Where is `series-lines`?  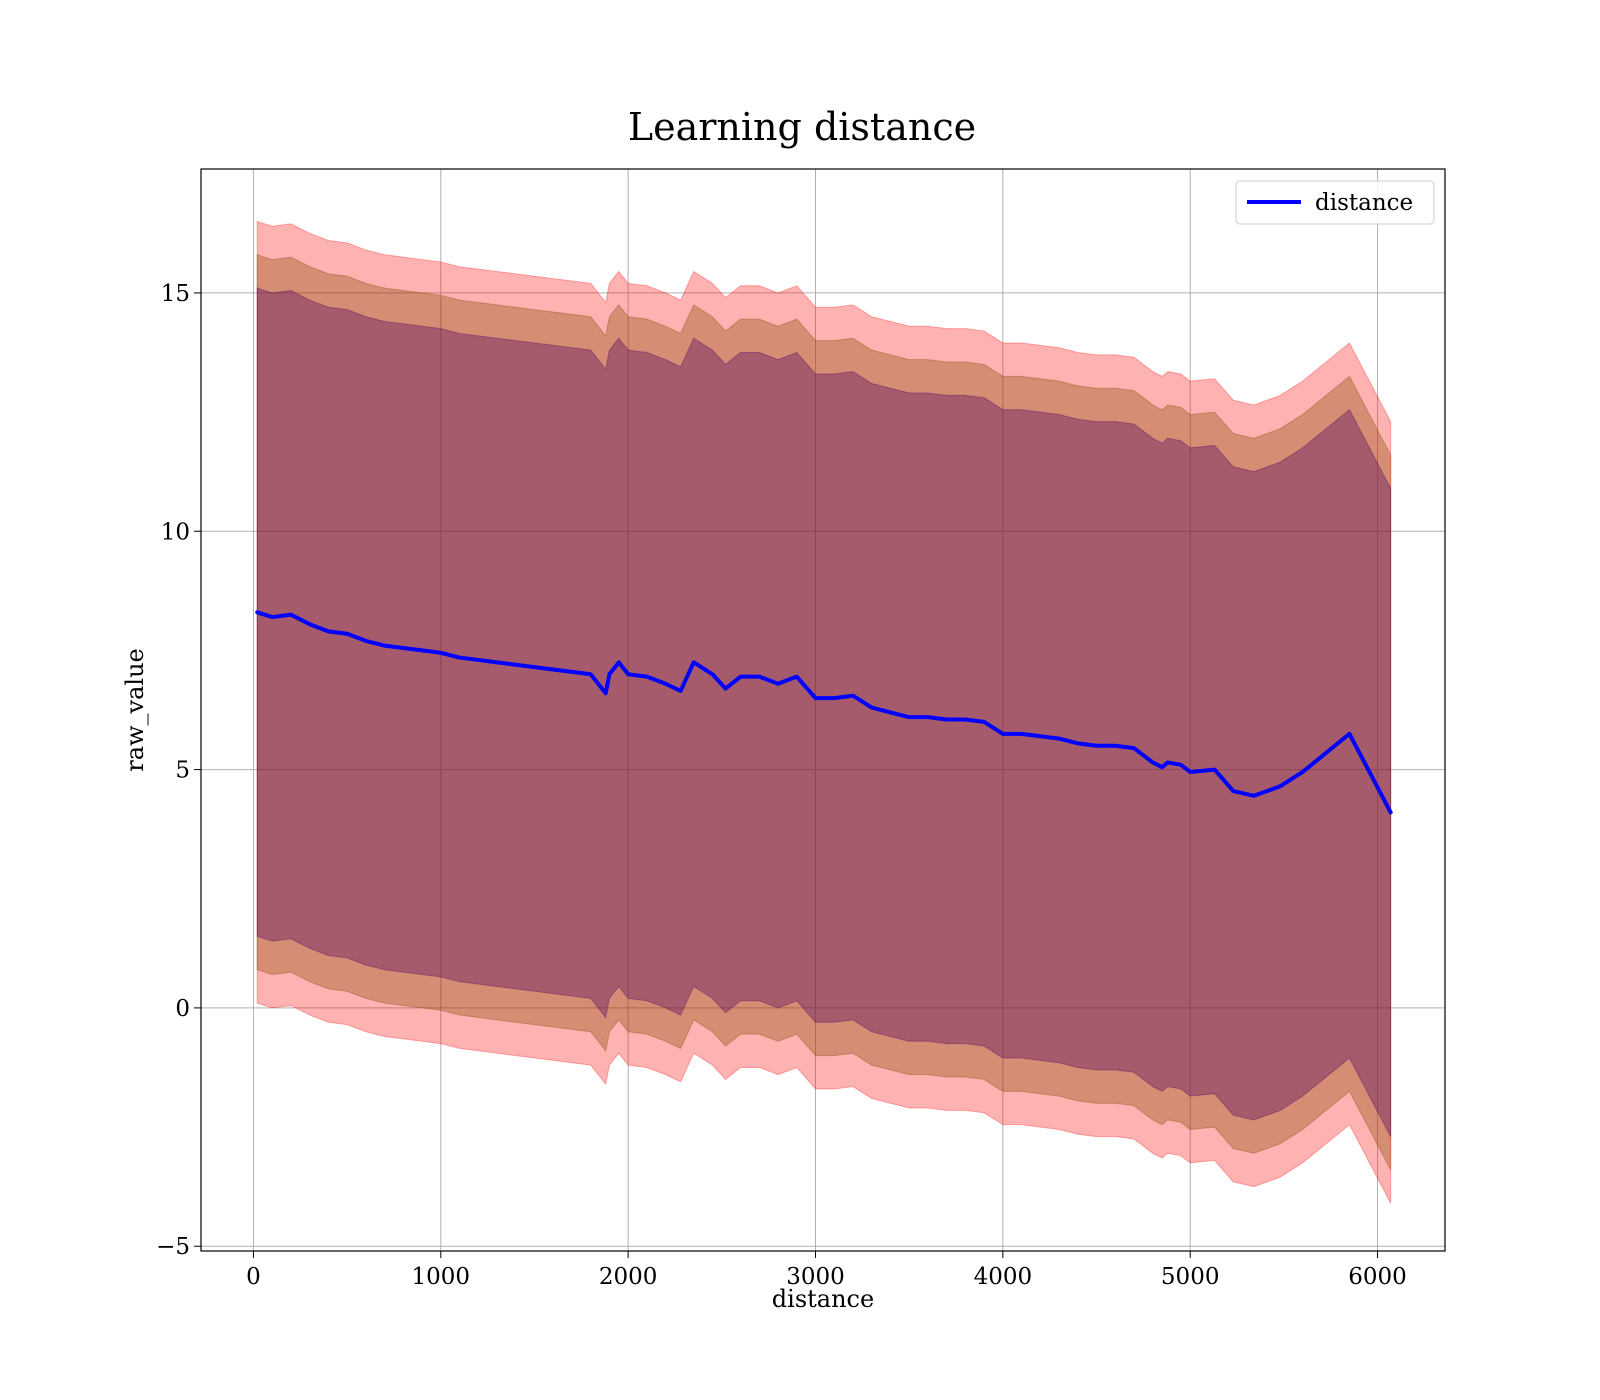
series-lines is located at coordinates (824, 712).